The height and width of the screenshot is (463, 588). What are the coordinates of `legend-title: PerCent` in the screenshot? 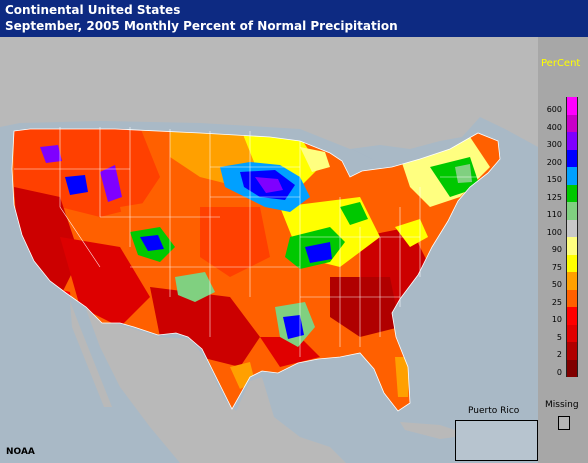 It's located at (561, 63).